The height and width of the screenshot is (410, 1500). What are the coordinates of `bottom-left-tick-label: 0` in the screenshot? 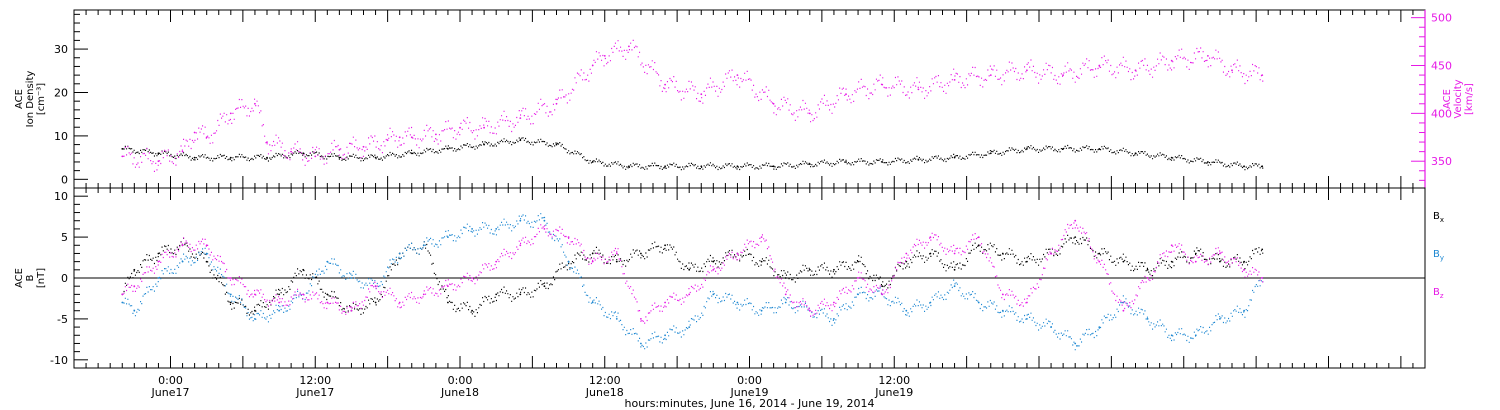 It's located at (64, 278).